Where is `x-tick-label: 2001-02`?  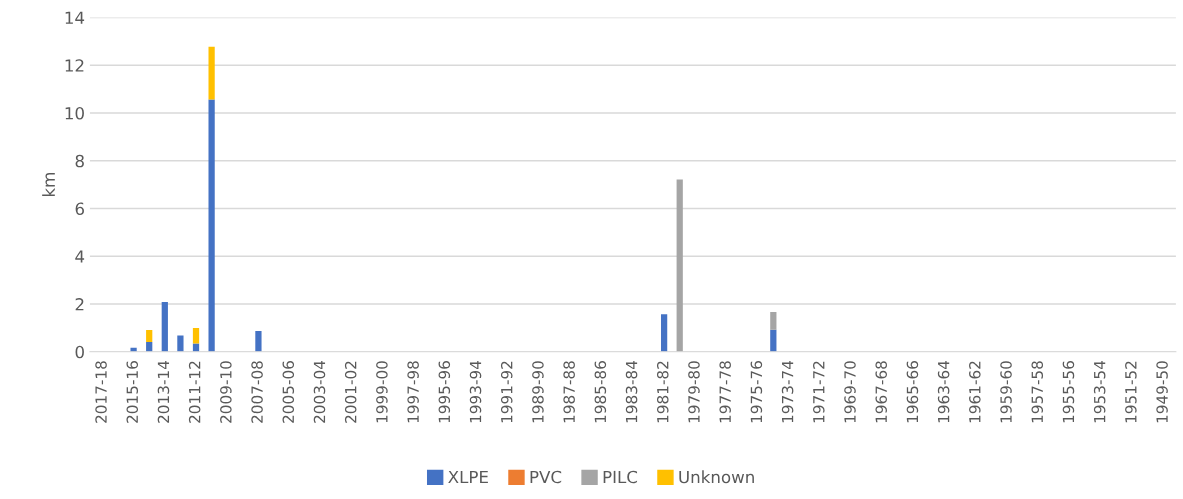
x-tick-label: 2001-02 is located at coordinates (350, 392).